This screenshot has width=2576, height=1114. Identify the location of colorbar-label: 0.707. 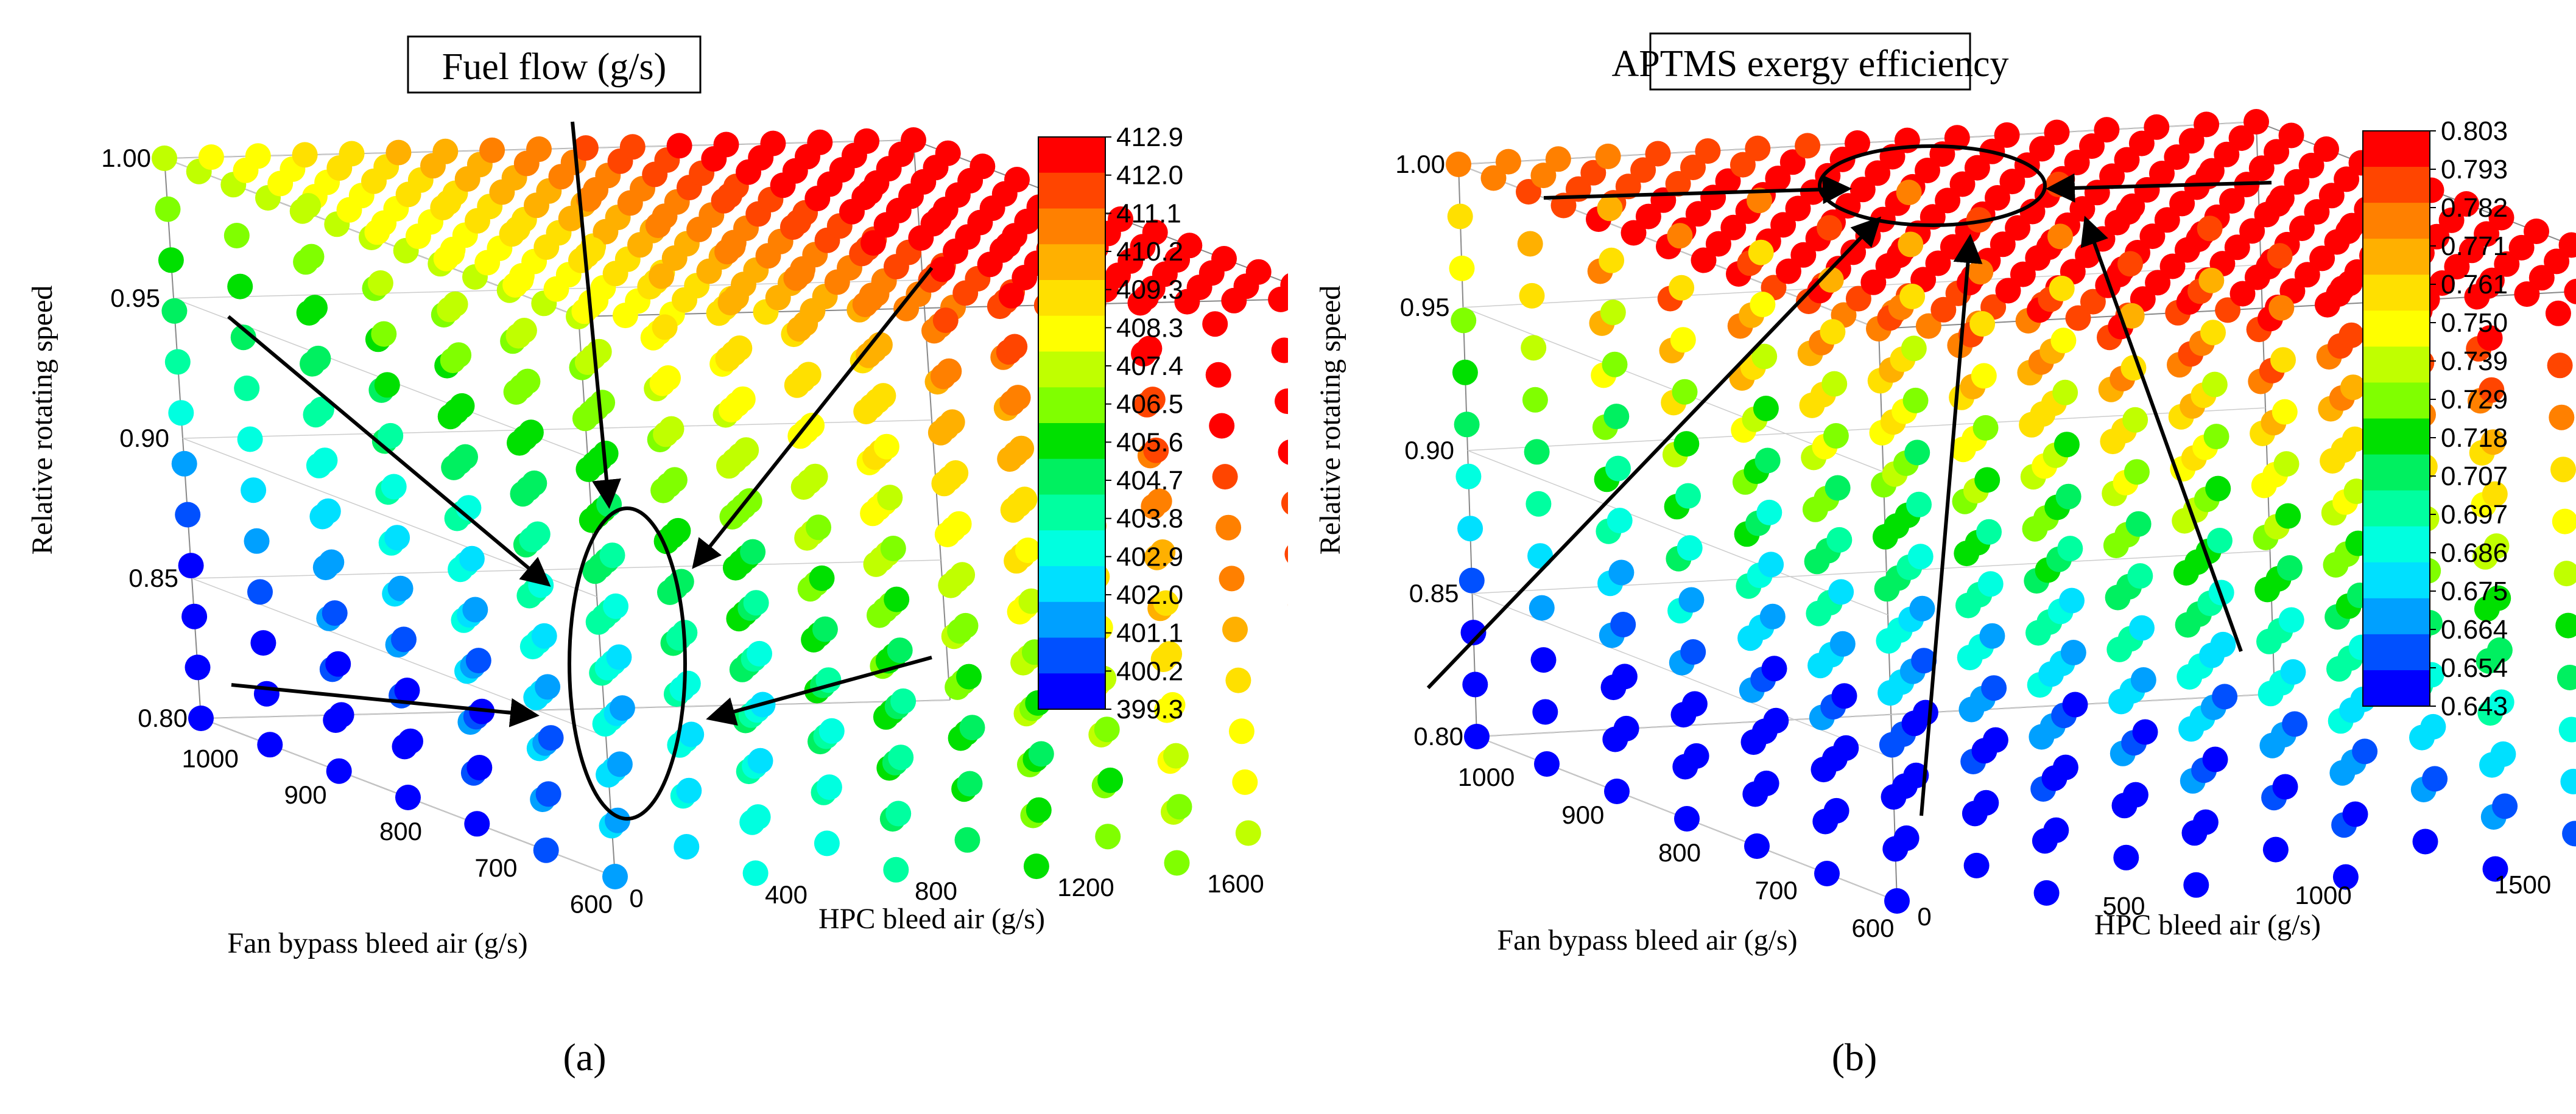
(2474, 476).